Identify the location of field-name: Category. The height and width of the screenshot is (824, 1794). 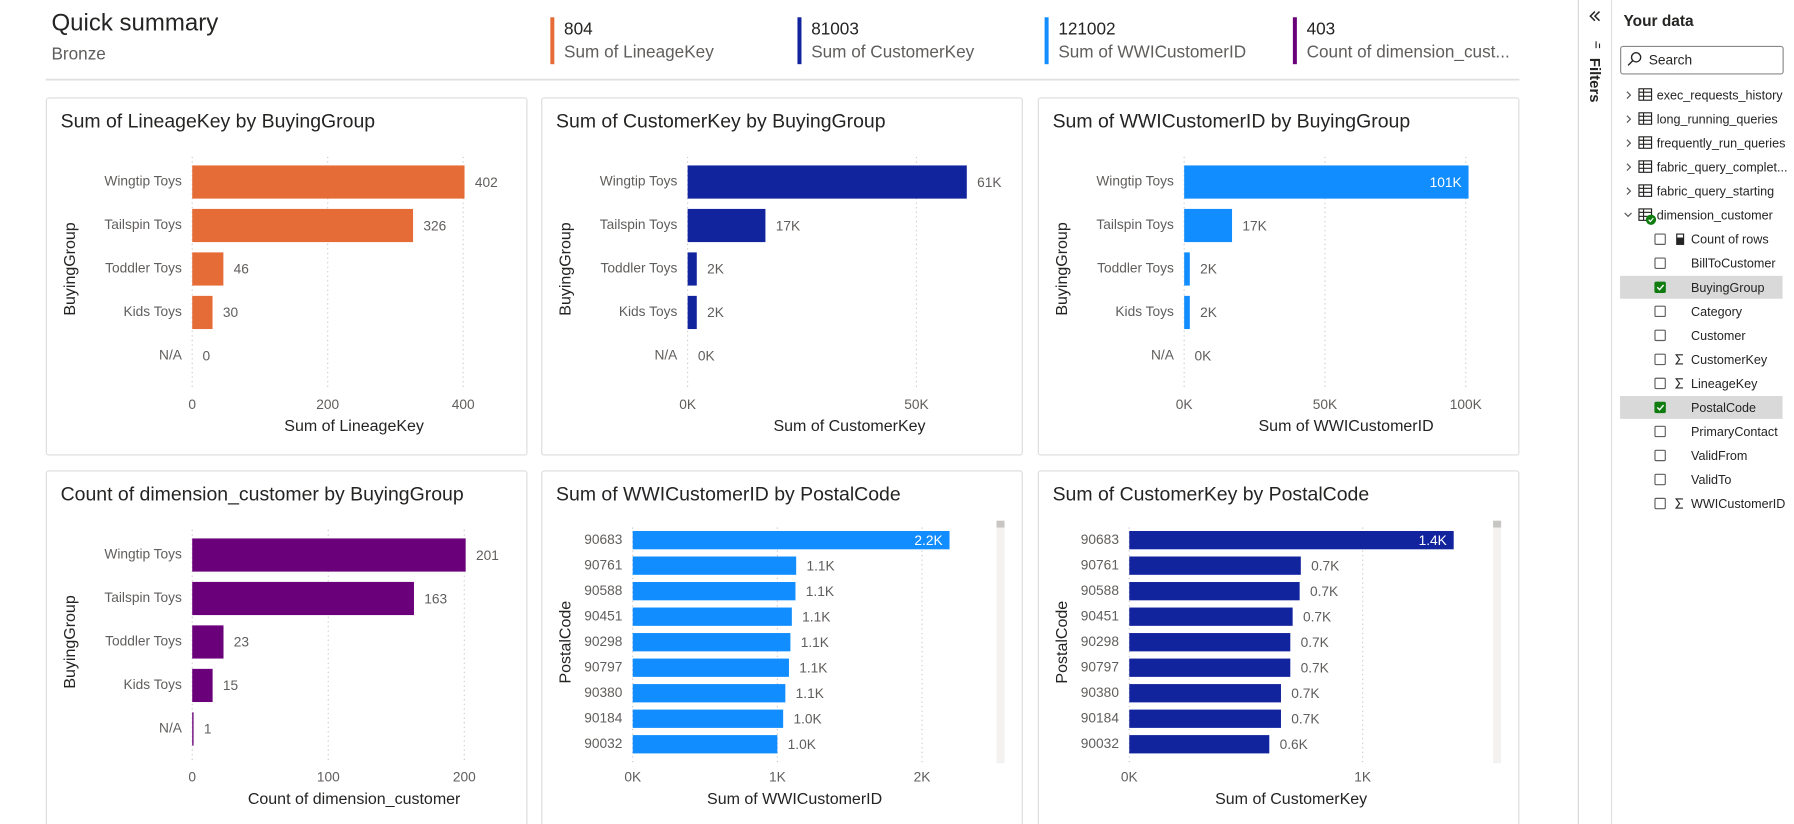
(1717, 312).